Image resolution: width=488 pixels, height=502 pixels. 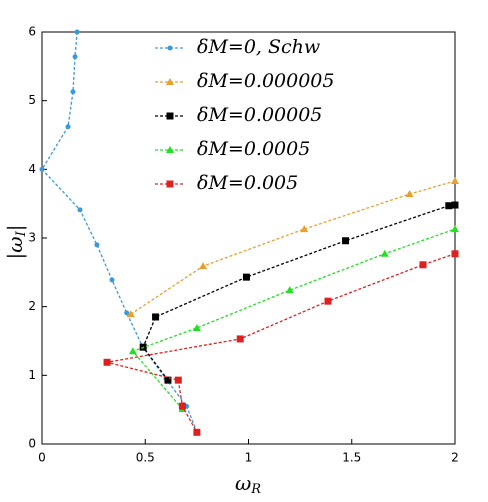 I want to click on x-label-main: ω, so click(x=243, y=483).